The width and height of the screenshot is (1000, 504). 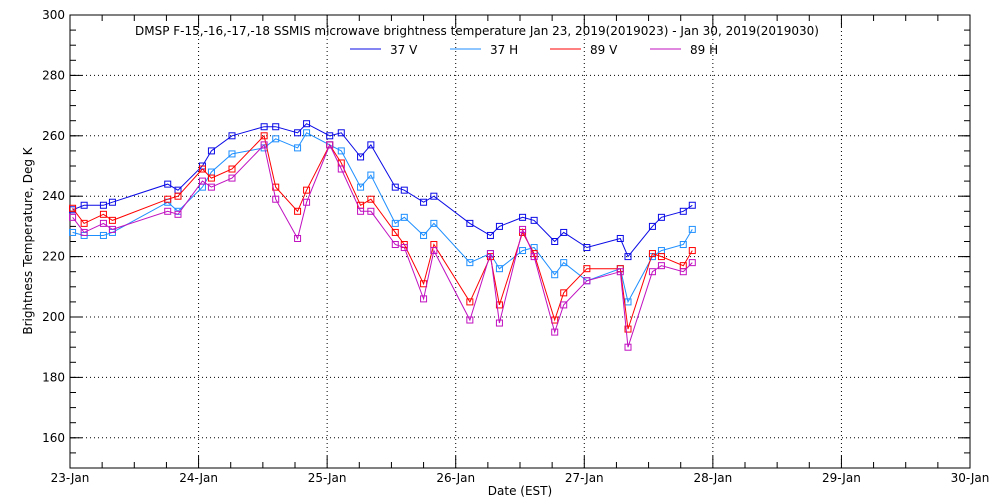 What do you see at coordinates (53, 377) in the screenshot?
I see `y-tick-label: 180` at bounding box center [53, 377].